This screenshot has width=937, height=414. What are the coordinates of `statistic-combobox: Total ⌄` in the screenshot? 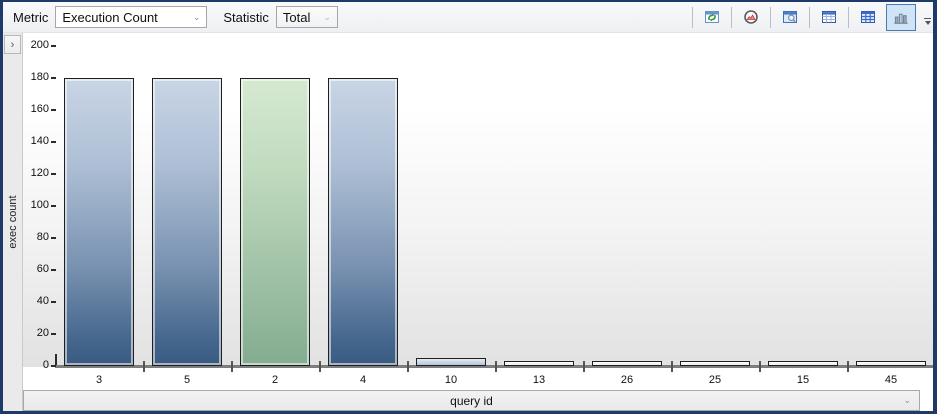 It's located at (306, 17).